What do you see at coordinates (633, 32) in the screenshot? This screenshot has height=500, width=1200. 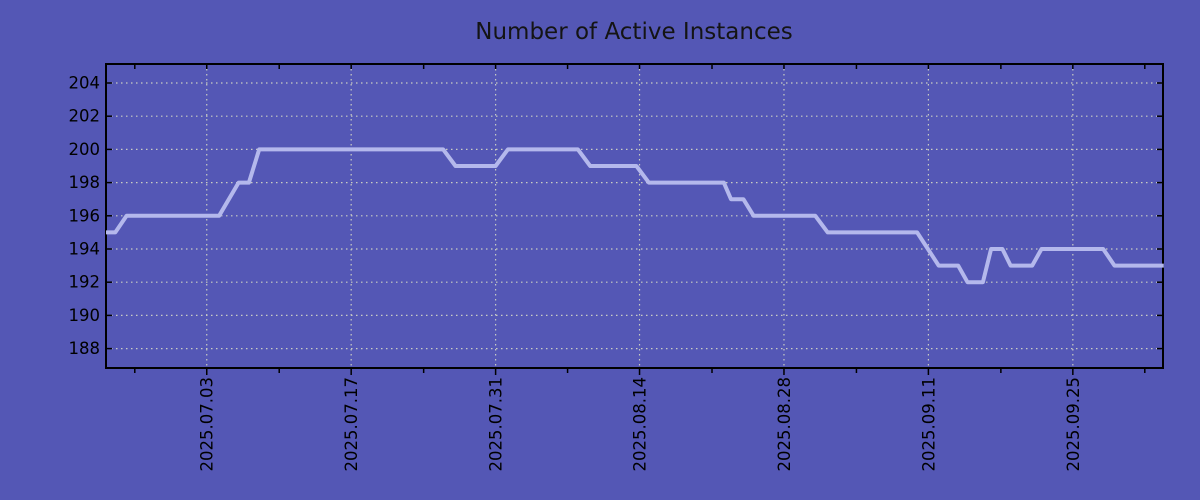 I see `chart-title: Number of Active Instances` at bounding box center [633, 32].